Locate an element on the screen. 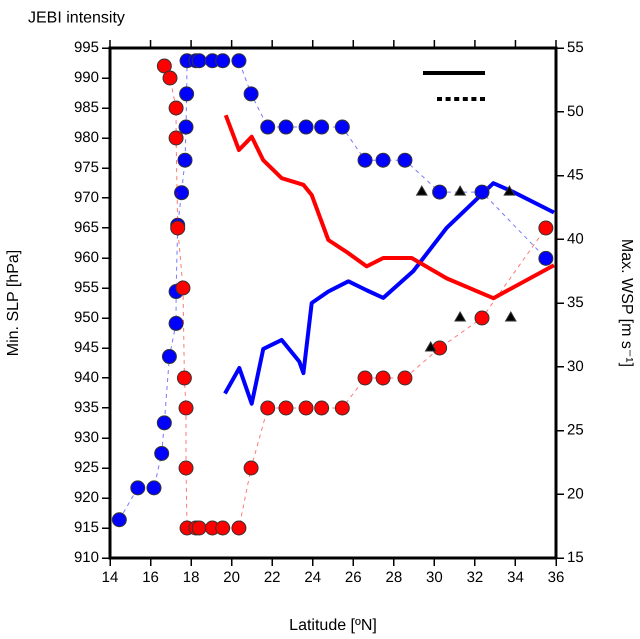 Image resolution: width=640 pixels, height=639 pixels. y-tick-label: 915 is located at coordinates (86, 527).